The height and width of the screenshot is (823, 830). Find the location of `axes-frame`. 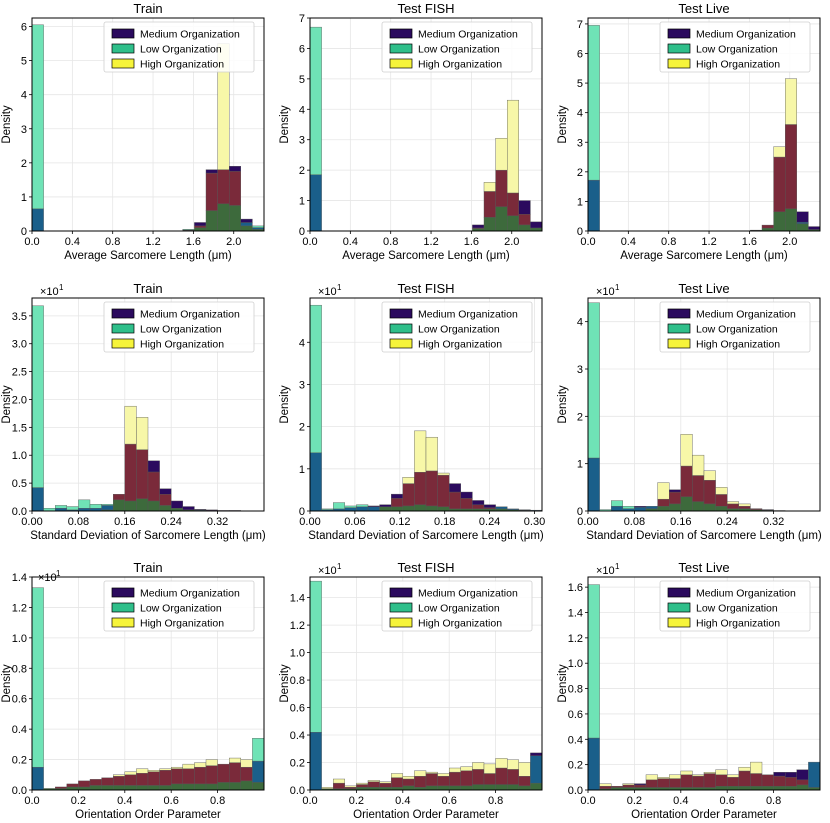

axes-frame is located at coordinates (704, 124).